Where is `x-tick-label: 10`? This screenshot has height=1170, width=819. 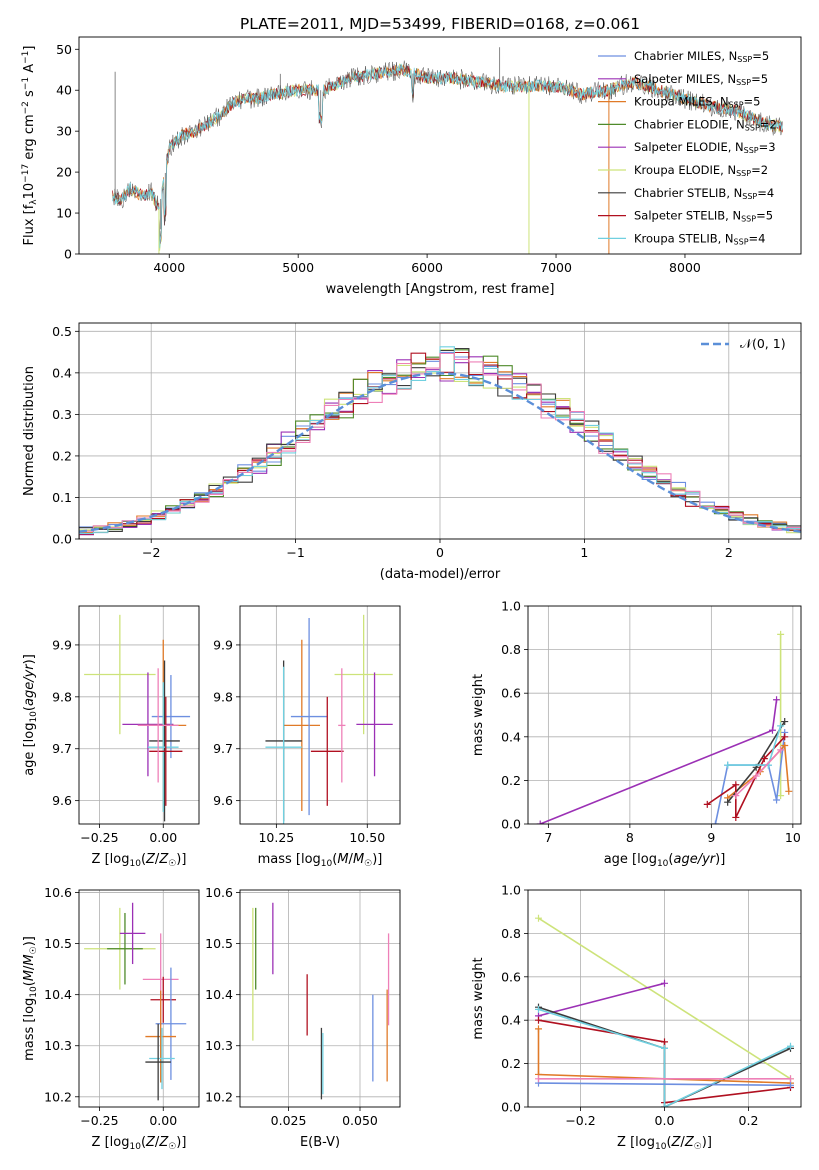 x-tick-label: 10 is located at coordinates (793, 837).